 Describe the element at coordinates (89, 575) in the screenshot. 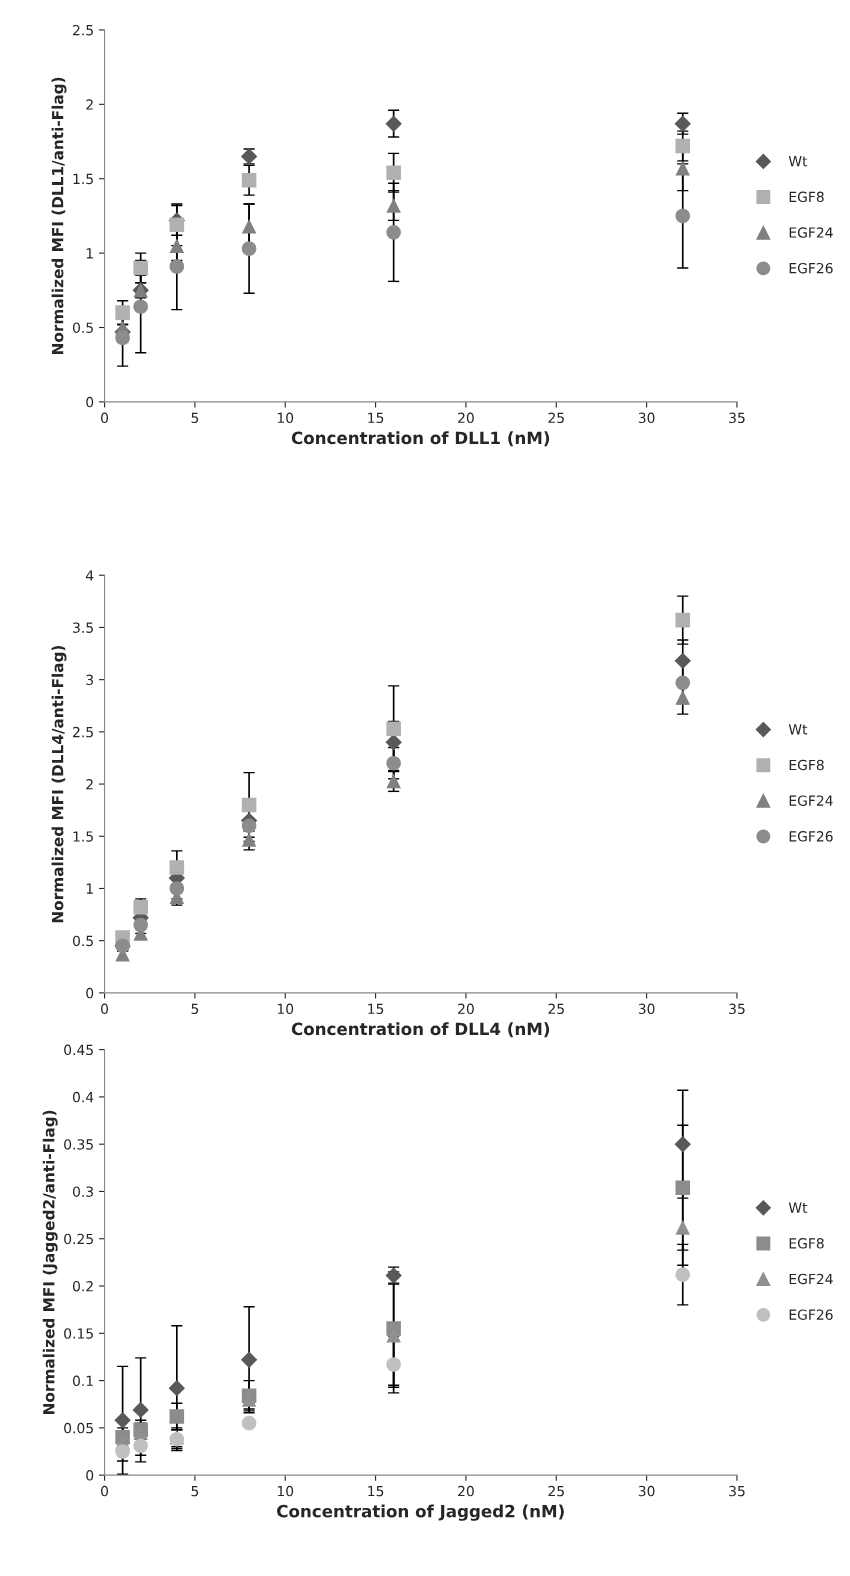

I see `y-tick-label: 4` at that location.